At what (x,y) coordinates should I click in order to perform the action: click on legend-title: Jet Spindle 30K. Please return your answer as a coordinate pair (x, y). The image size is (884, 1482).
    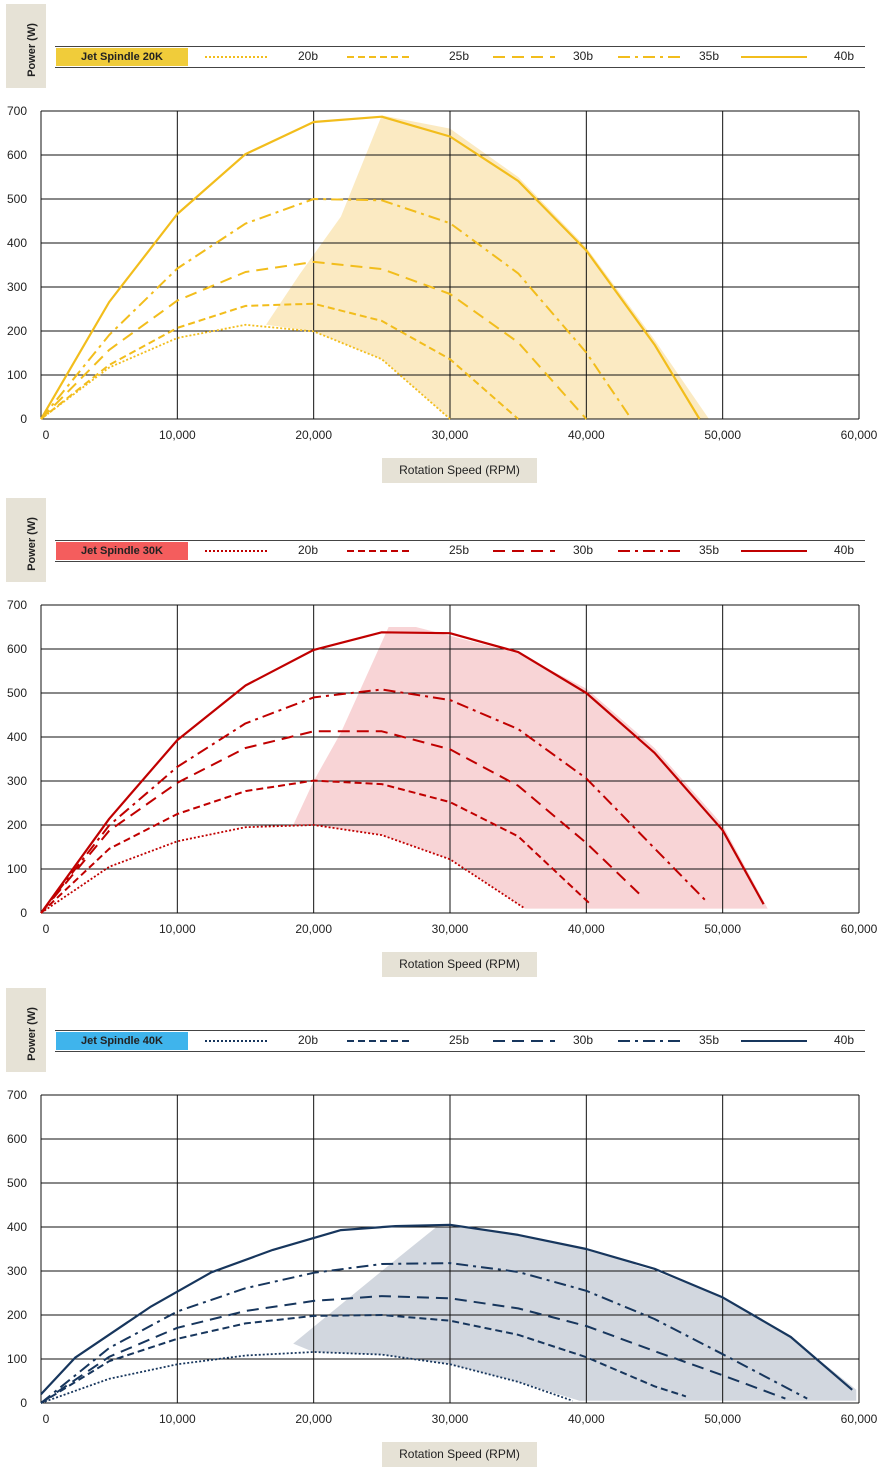
    Looking at the image, I should click on (122, 551).